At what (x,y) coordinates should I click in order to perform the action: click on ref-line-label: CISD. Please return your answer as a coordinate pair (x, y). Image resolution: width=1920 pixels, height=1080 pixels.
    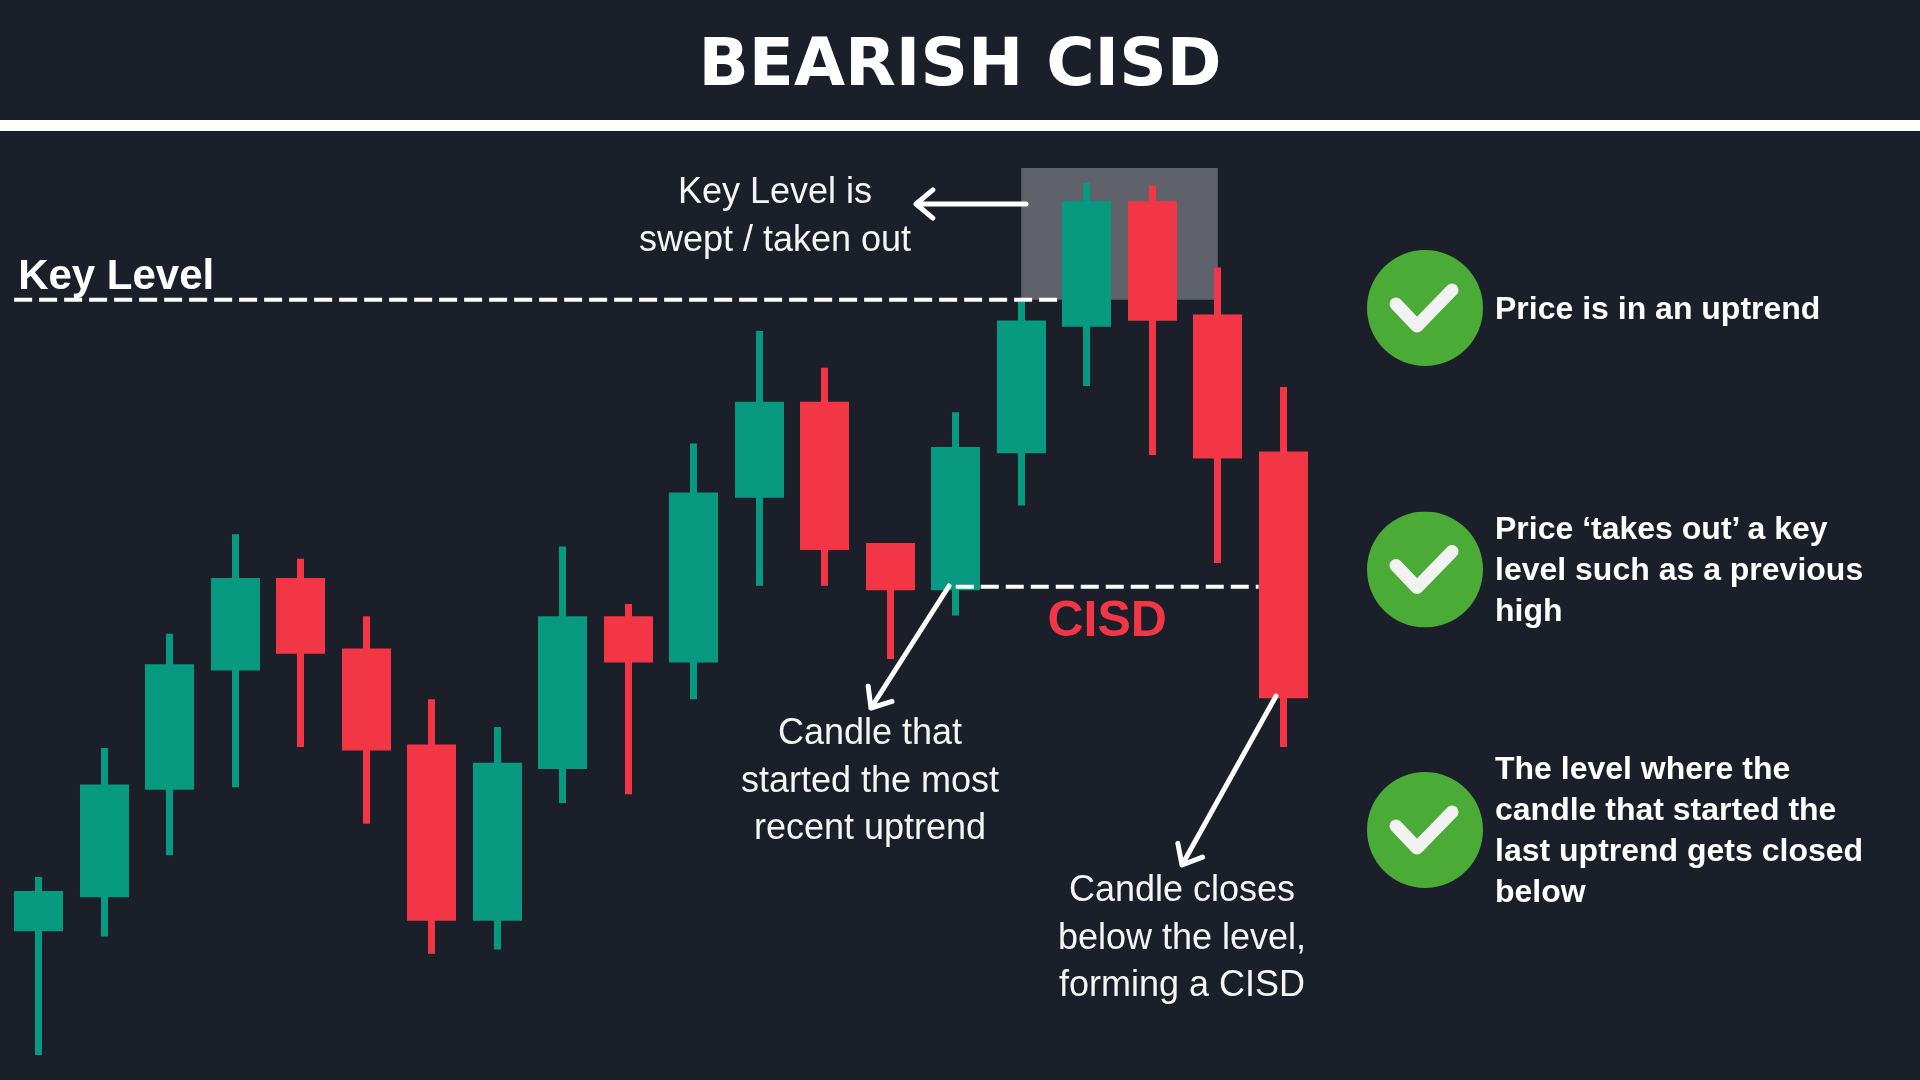
    Looking at the image, I should click on (1107, 618).